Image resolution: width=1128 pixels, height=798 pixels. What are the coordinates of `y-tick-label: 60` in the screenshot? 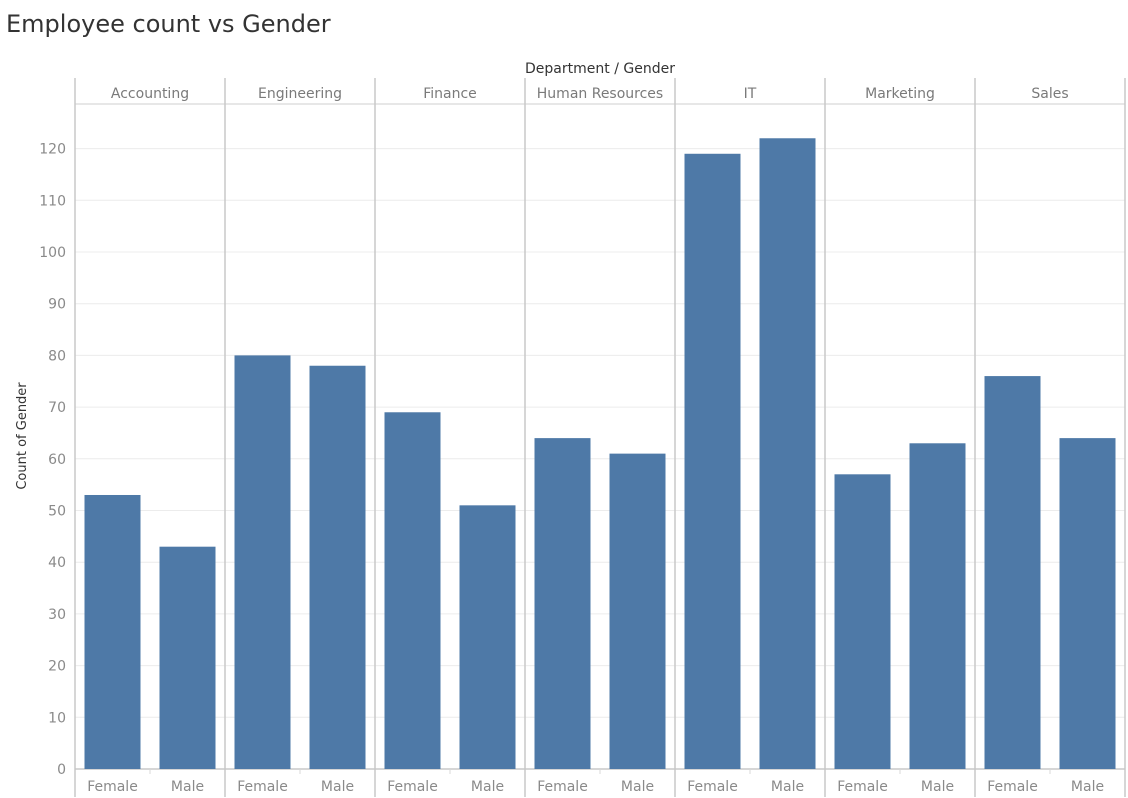 It's located at (57, 460).